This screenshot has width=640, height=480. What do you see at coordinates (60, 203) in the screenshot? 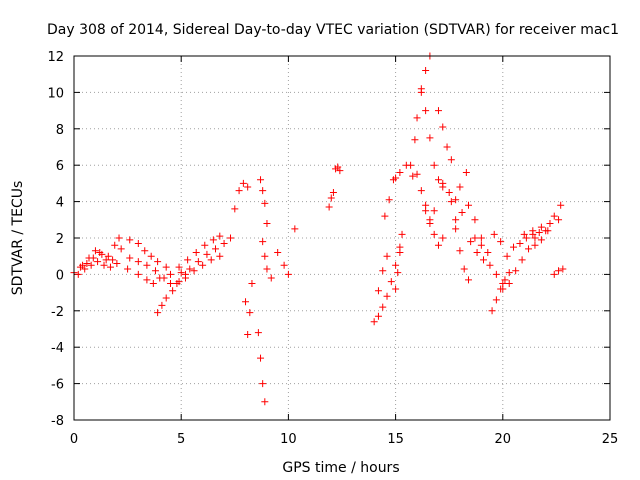
I see `y-tick-label: 4` at bounding box center [60, 203].